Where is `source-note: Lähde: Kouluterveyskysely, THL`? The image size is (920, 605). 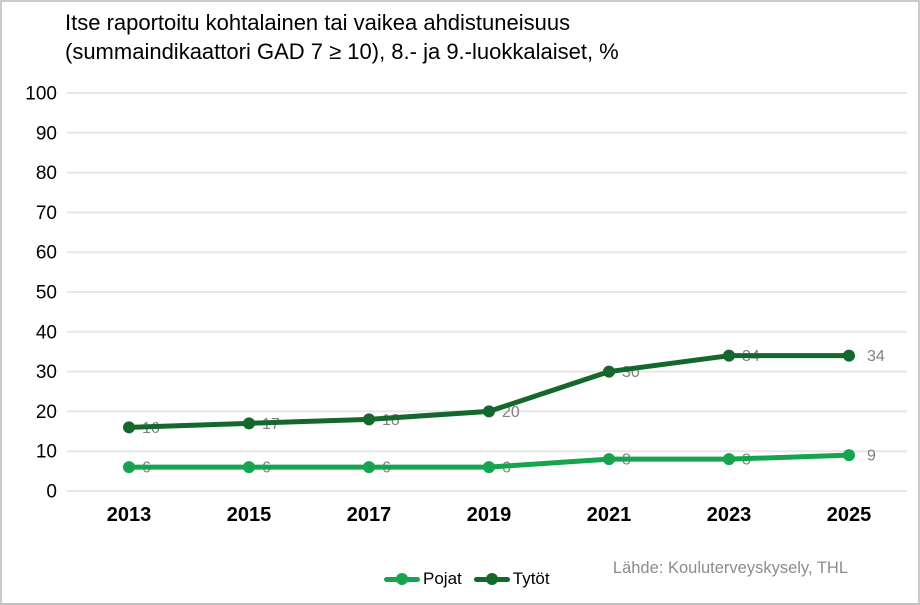
source-note: Lähde: Kouluterveyskysely, THL is located at coordinates (730, 568).